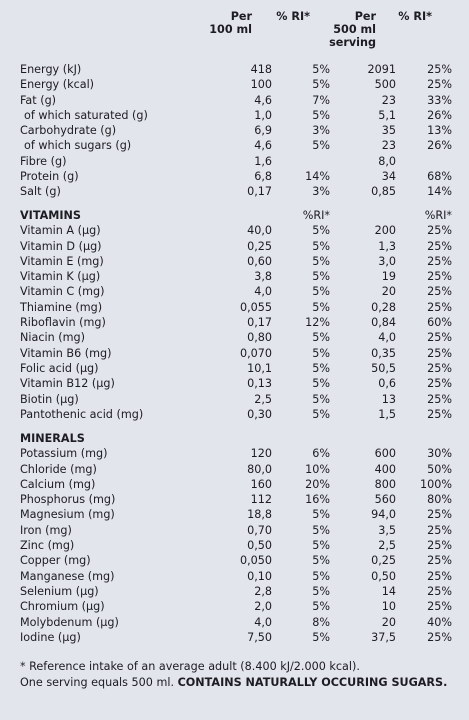 This screenshot has height=720, width=469. I want to click on value-per-100ml: 1,0, so click(263, 115).